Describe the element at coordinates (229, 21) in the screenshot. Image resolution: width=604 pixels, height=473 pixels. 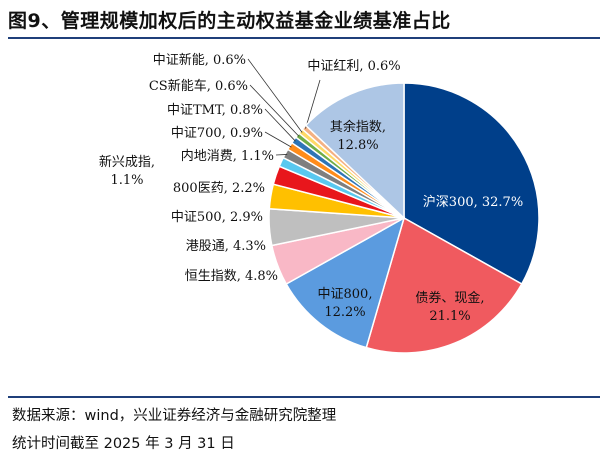
I see `chart-title: 图9、管理规模加权后的主动权益基金业绩基准占比` at that location.